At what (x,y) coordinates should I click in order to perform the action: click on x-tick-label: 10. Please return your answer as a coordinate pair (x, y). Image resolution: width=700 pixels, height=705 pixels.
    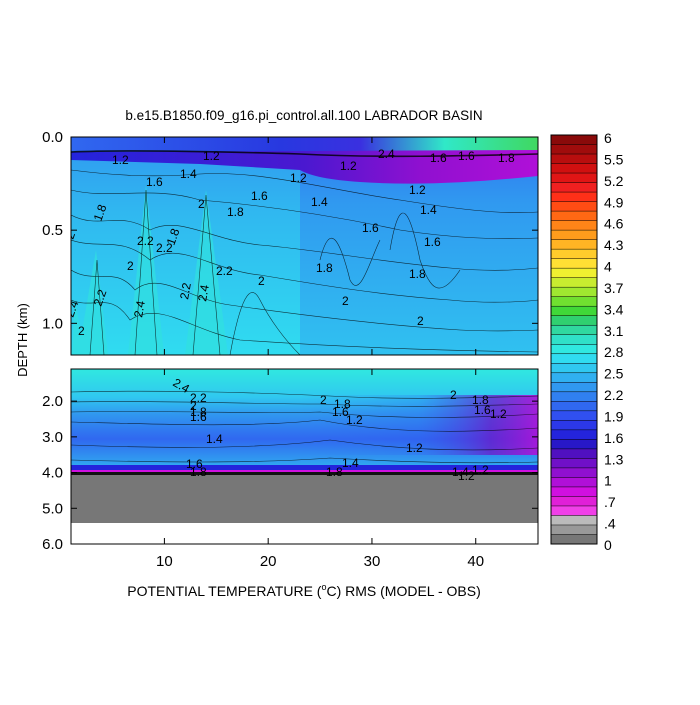
    Looking at the image, I should click on (164, 561).